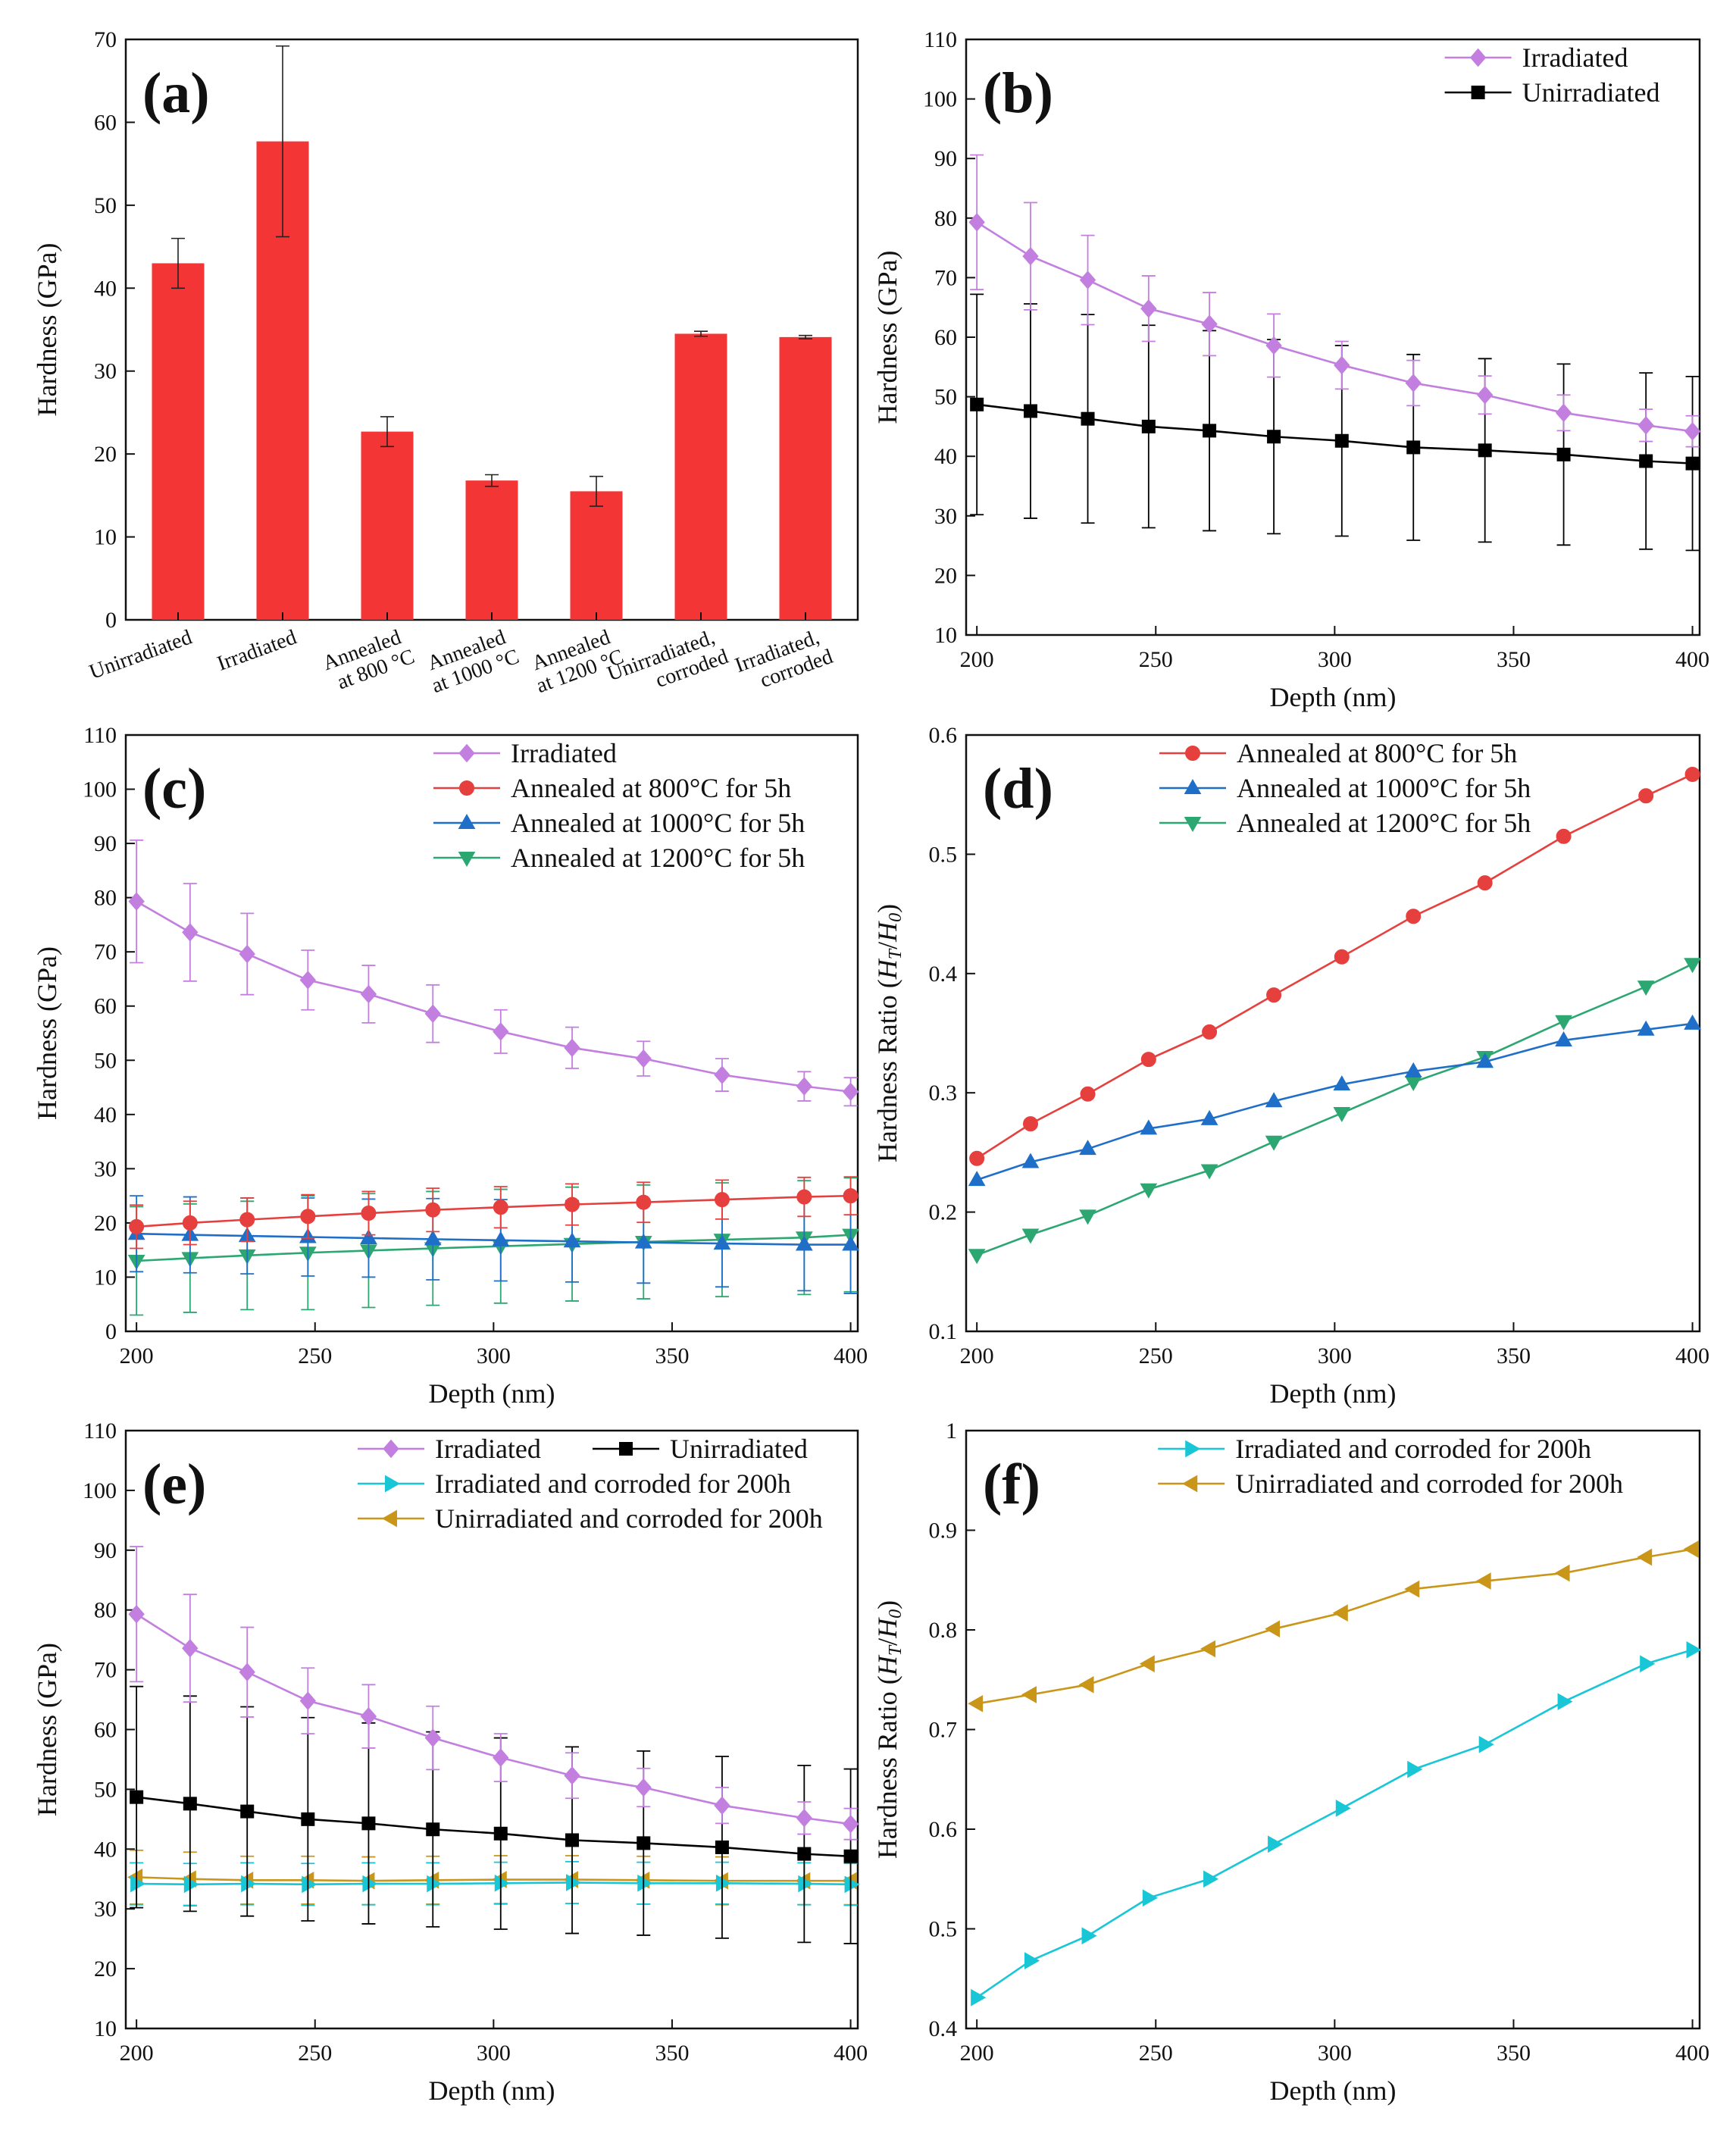  What do you see at coordinates (105, 844) in the screenshot?
I see `y-tick-label: 90` at bounding box center [105, 844].